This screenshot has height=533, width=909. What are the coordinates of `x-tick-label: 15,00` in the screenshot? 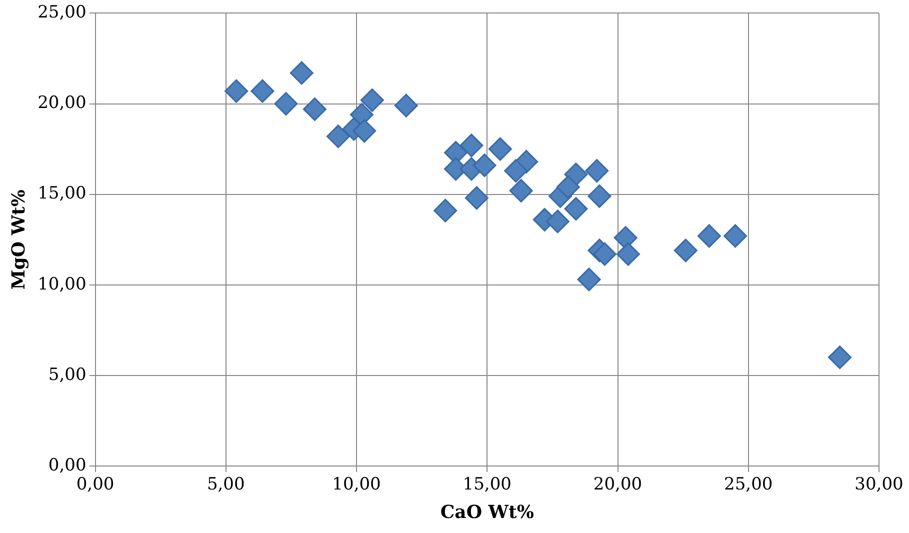 It's located at (487, 484).